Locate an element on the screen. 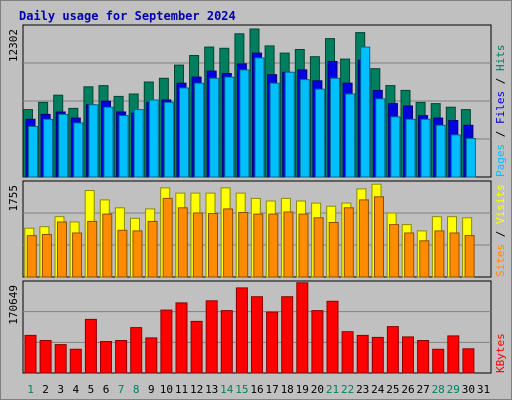 The image size is (512, 400). legend-files: Files is located at coordinates (500, 107).